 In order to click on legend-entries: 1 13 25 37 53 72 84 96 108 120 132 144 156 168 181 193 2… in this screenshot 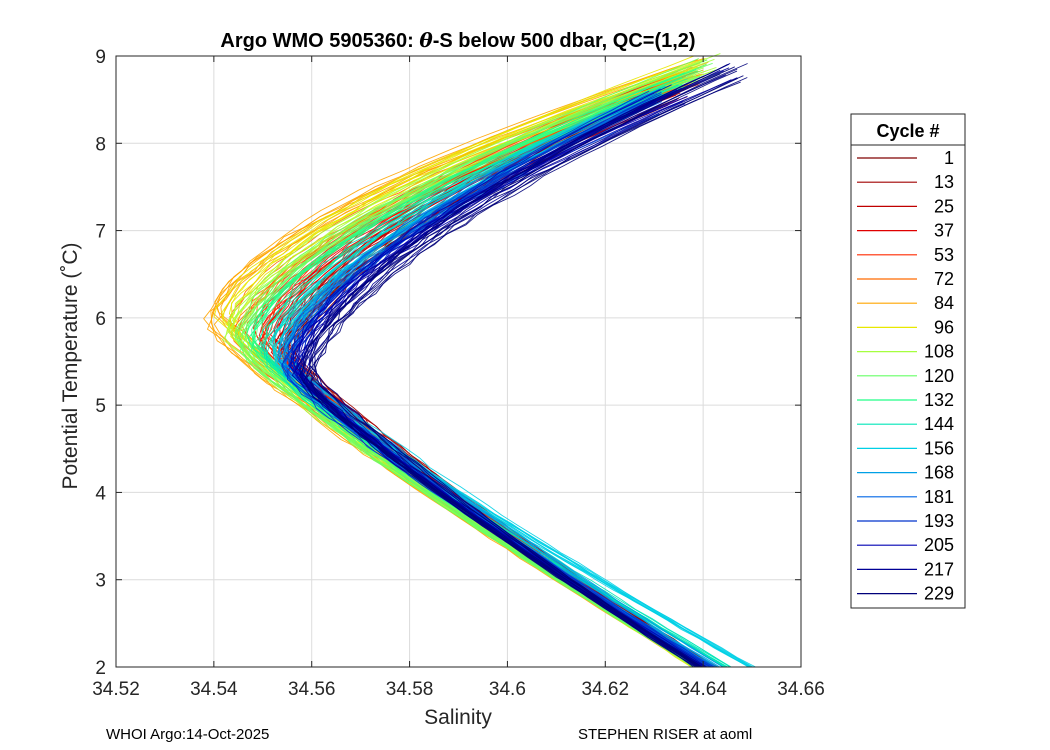, I will do `click(905, 376)`.